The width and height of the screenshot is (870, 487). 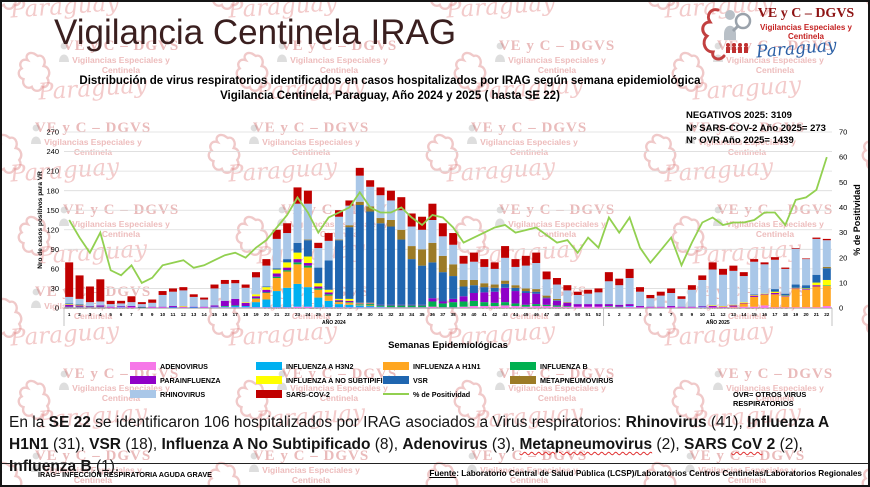 What do you see at coordinates (547, 314) in the screenshot?
I see `week-tick-label: 47` at bounding box center [547, 314].